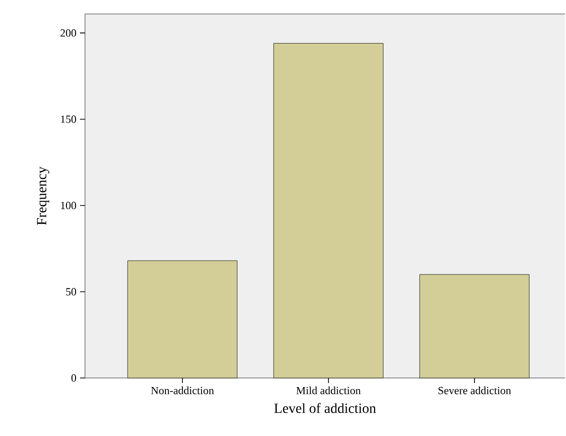 This screenshot has height=436, width=566. I want to click on y-tick-label: 100, so click(68, 206).